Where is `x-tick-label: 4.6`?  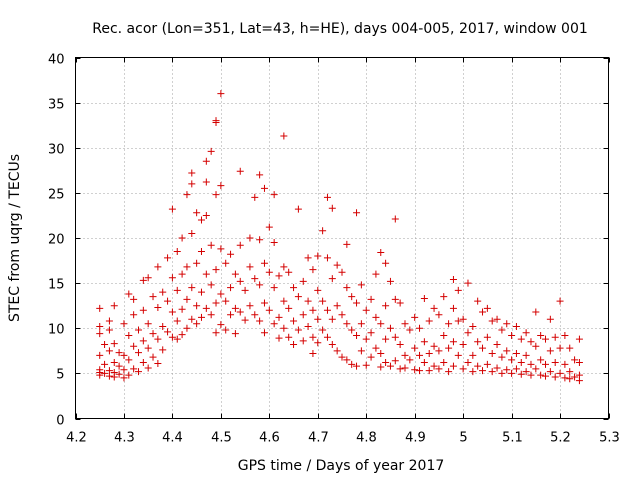 x-tick-label: 4.6 is located at coordinates (269, 438).